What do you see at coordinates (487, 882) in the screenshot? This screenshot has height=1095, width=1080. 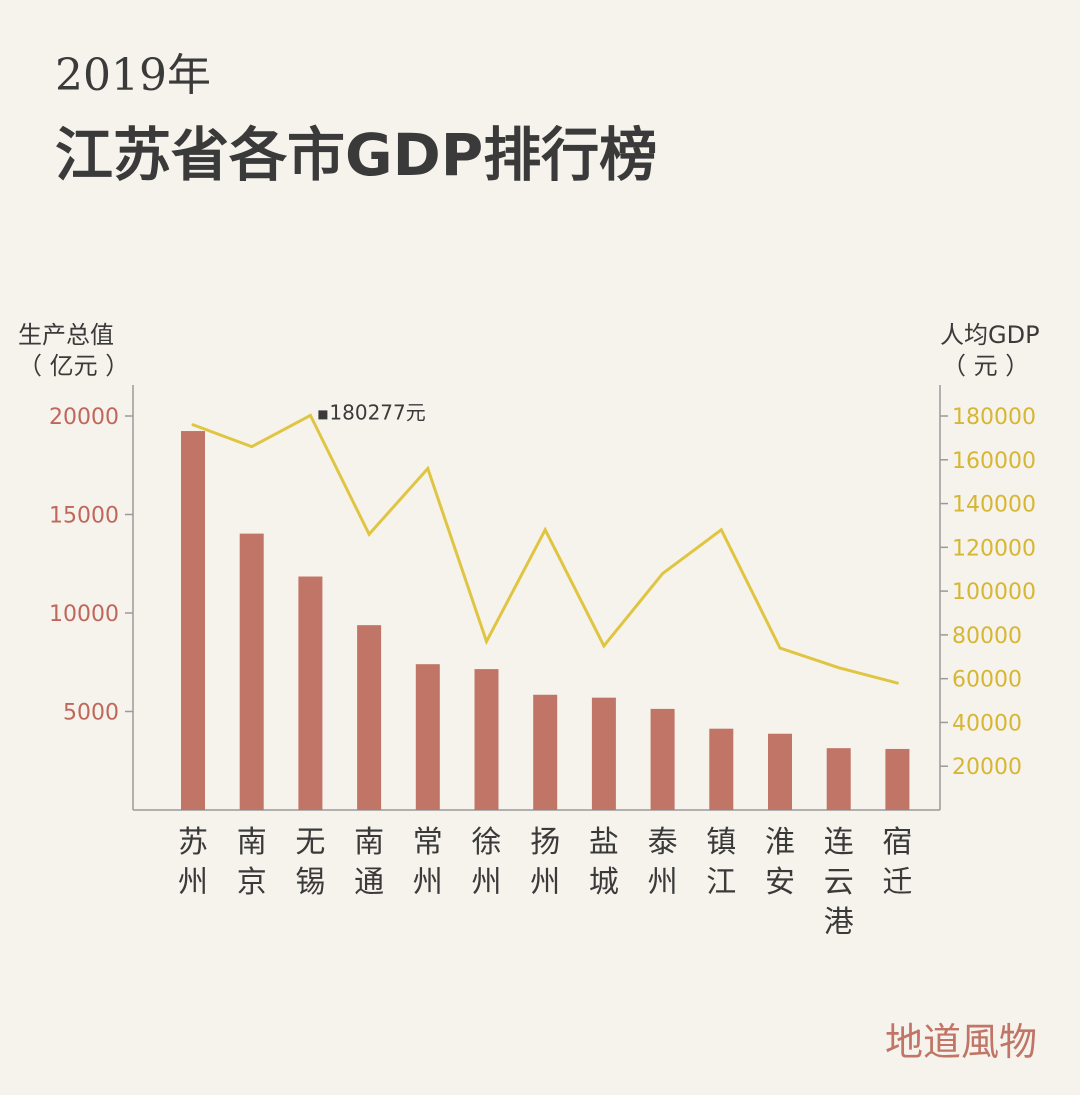 I see `category-label-徐州: 州` at bounding box center [487, 882].